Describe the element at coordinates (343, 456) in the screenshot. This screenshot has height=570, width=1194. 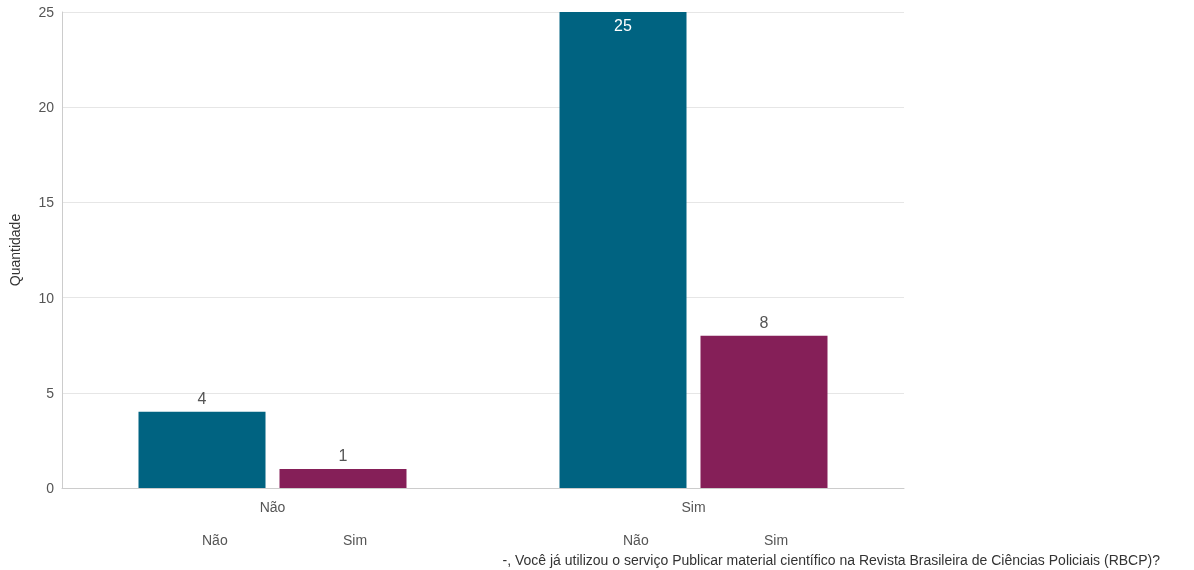
I see `data-label: 1` at that location.